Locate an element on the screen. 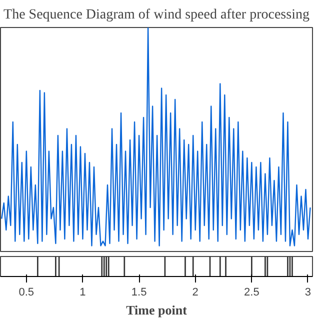  x-tick-label: 0.5 is located at coordinates (26, 292).